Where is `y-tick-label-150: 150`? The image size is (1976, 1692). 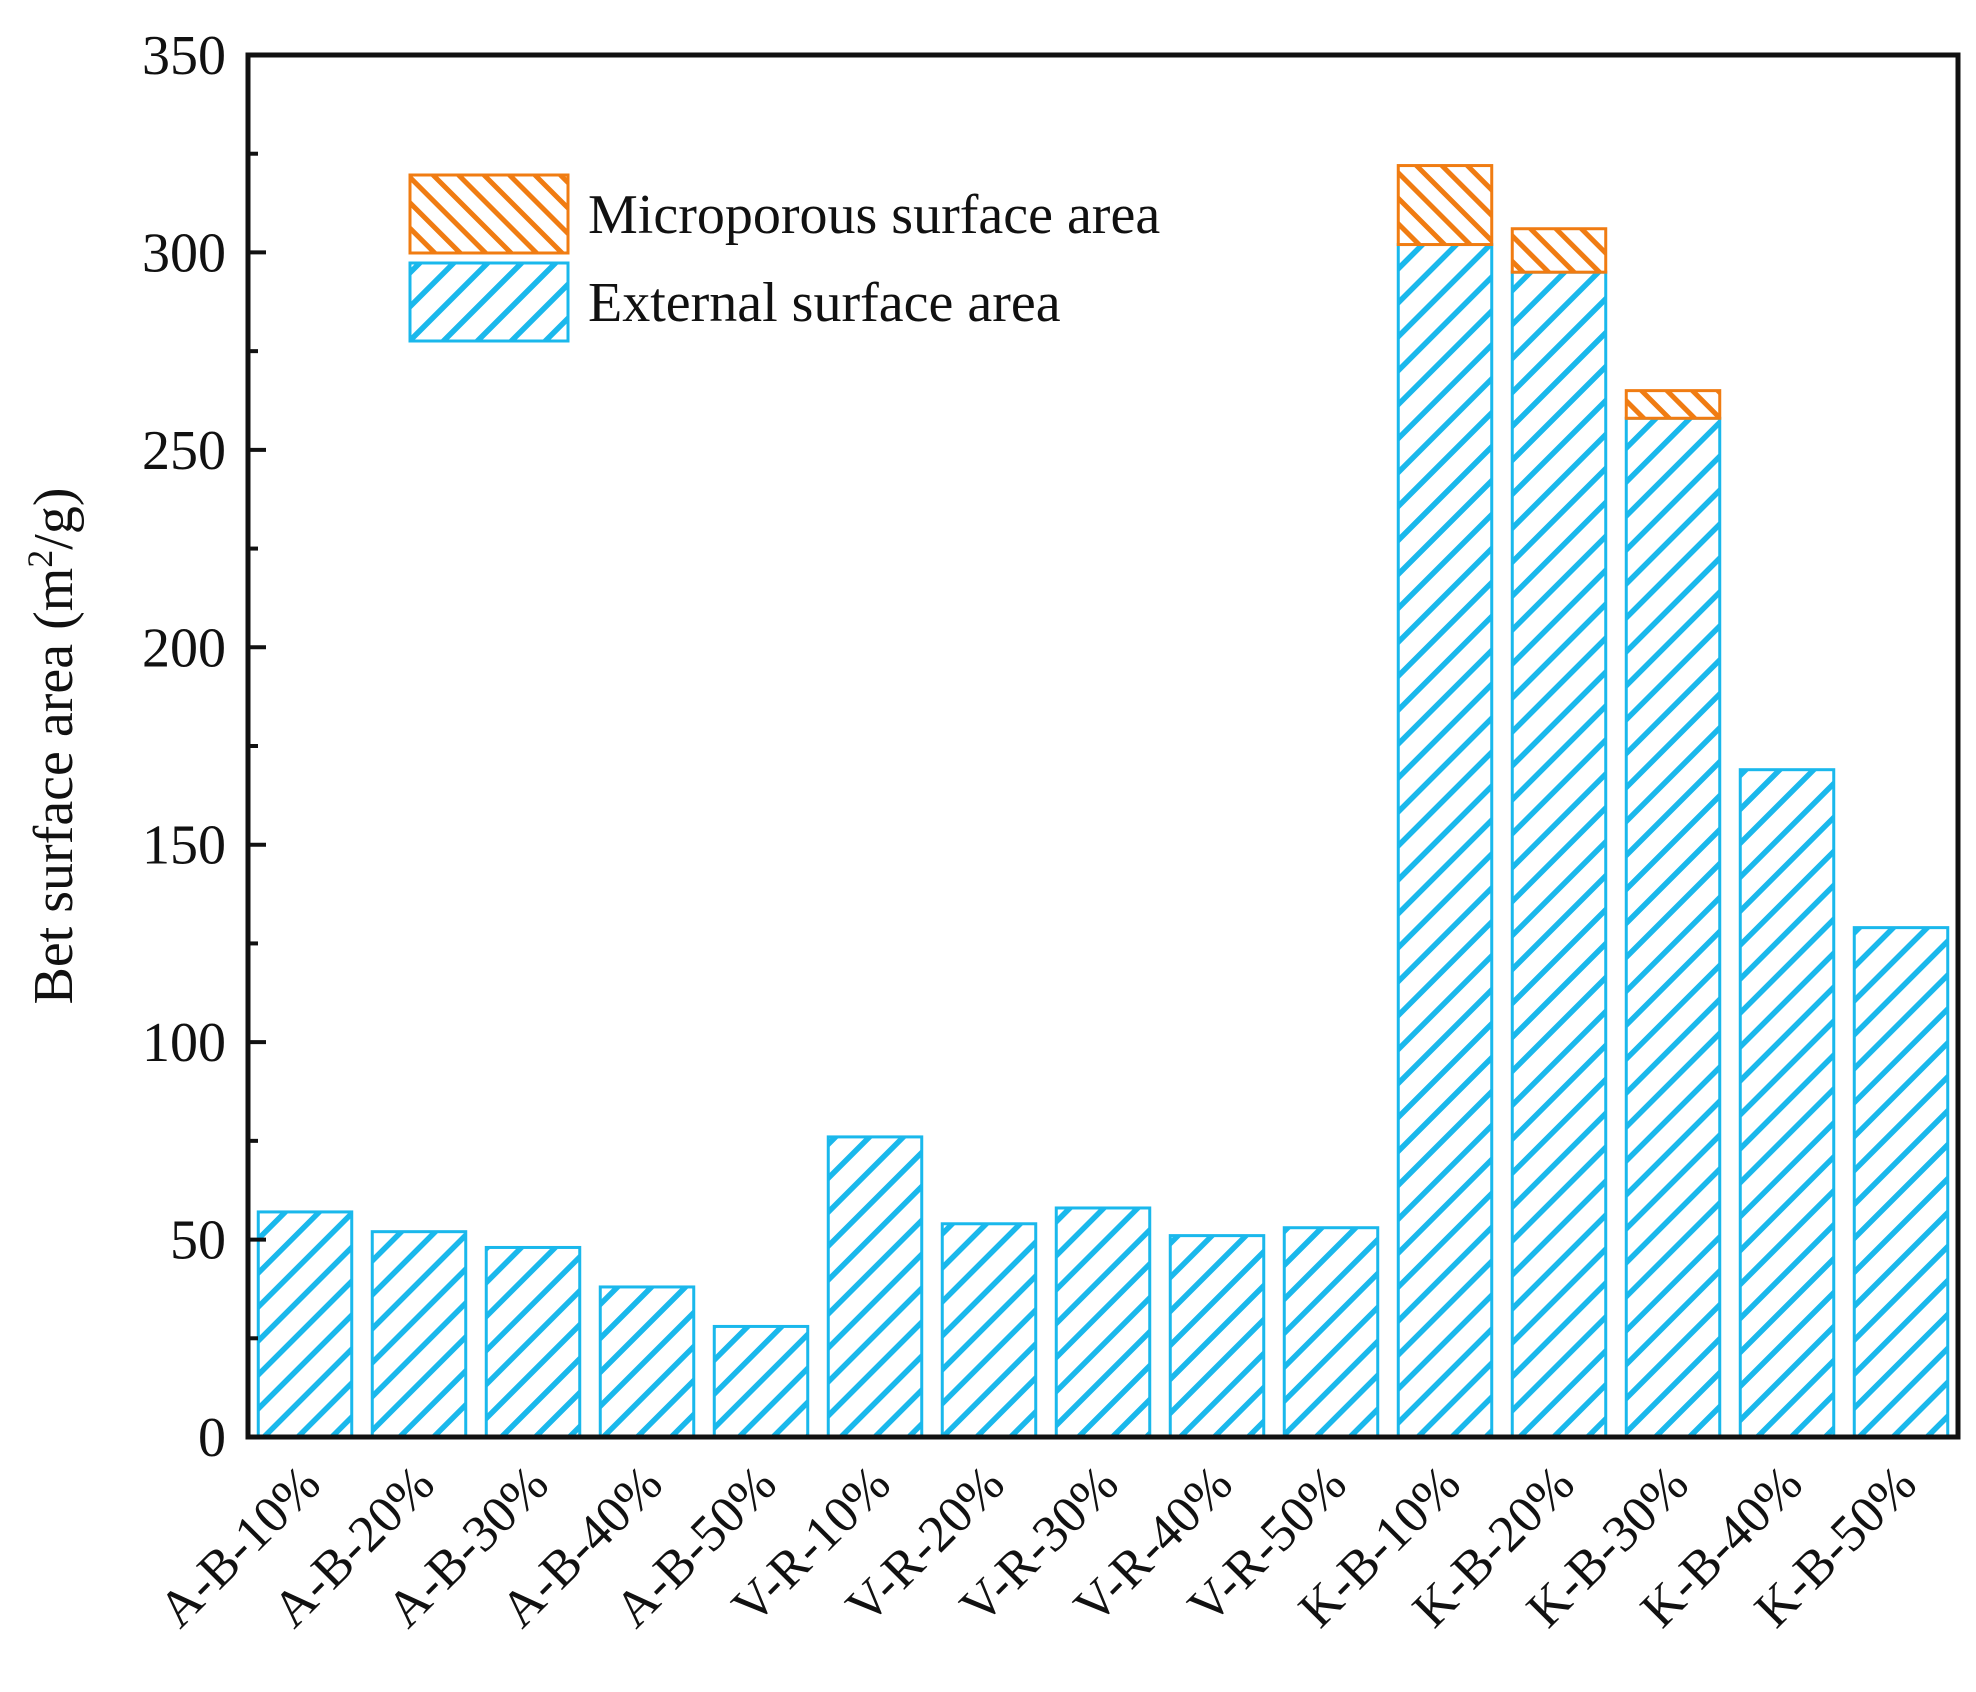
y-tick-label-150: 150 is located at coordinates (184, 846).